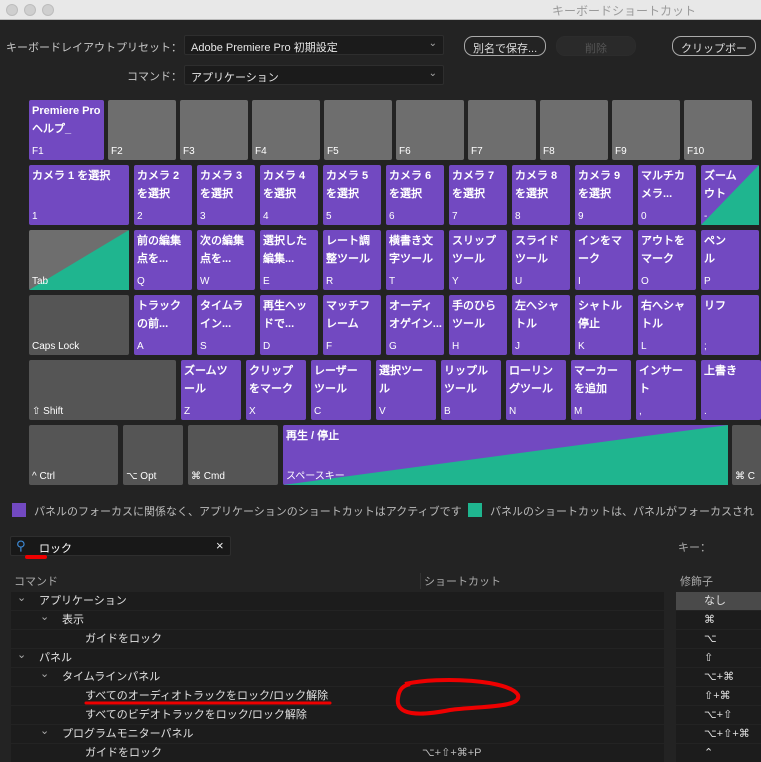  What do you see at coordinates (730, 195) in the screenshot?
I see `key--: ズーム ウト -` at bounding box center [730, 195].